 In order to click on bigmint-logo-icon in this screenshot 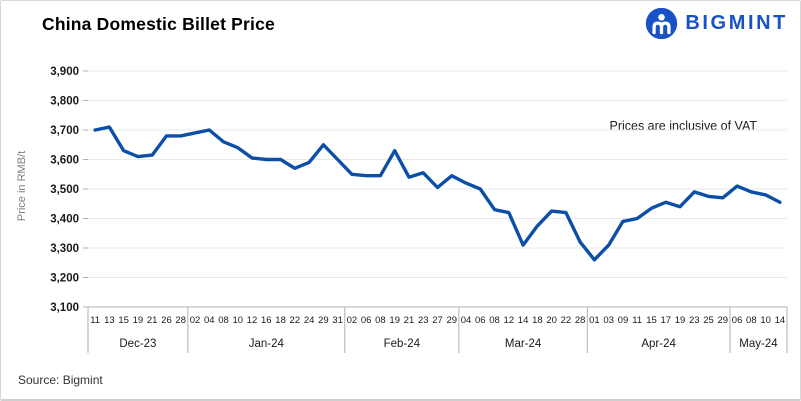, I will do `click(661, 23)`.